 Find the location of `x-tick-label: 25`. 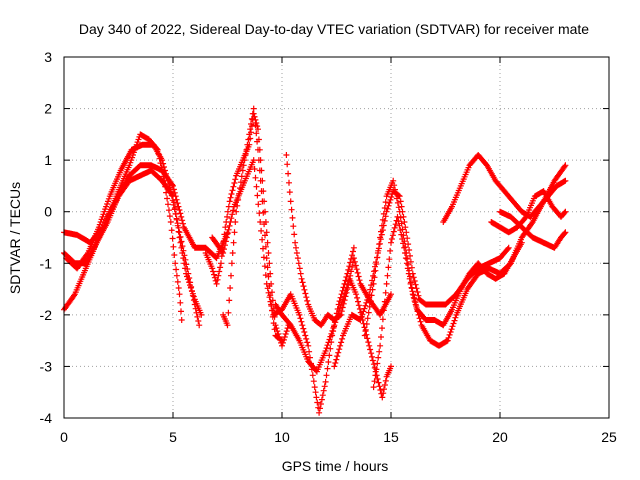

x-tick-label: 25 is located at coordinates (609, 437).